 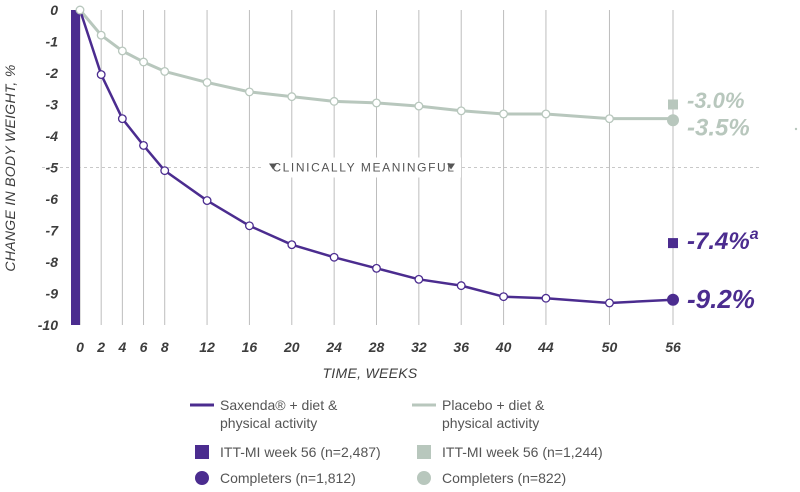 What do you see at coordinates (291, 347) in the screenshot?
I see `x-tick-label: 20` at bounding box center [291, 347].